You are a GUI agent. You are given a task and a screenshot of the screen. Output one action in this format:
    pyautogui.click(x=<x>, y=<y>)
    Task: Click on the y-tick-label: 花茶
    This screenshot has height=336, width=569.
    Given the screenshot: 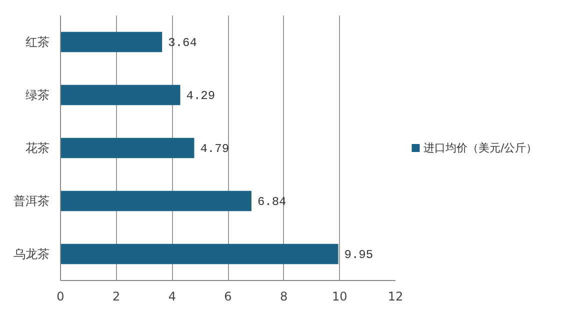 What is the action you would take?
    pyautogui.click(x=38, y=148)
    